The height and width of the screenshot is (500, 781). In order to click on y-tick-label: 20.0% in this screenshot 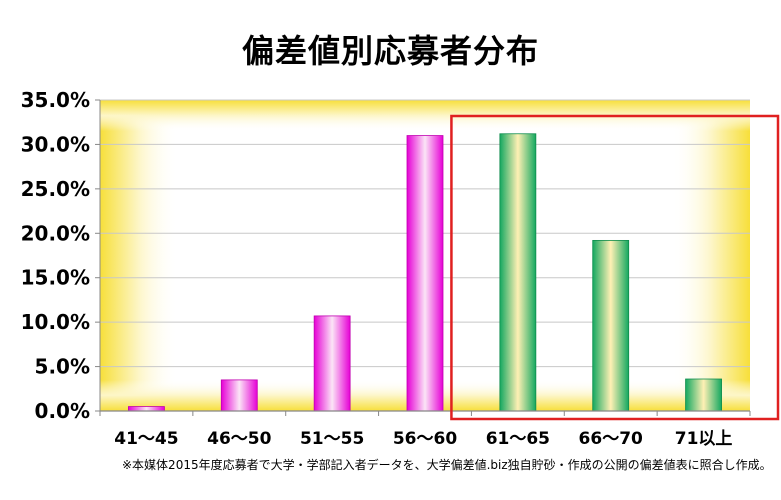, I will do `click(55, 233)`.